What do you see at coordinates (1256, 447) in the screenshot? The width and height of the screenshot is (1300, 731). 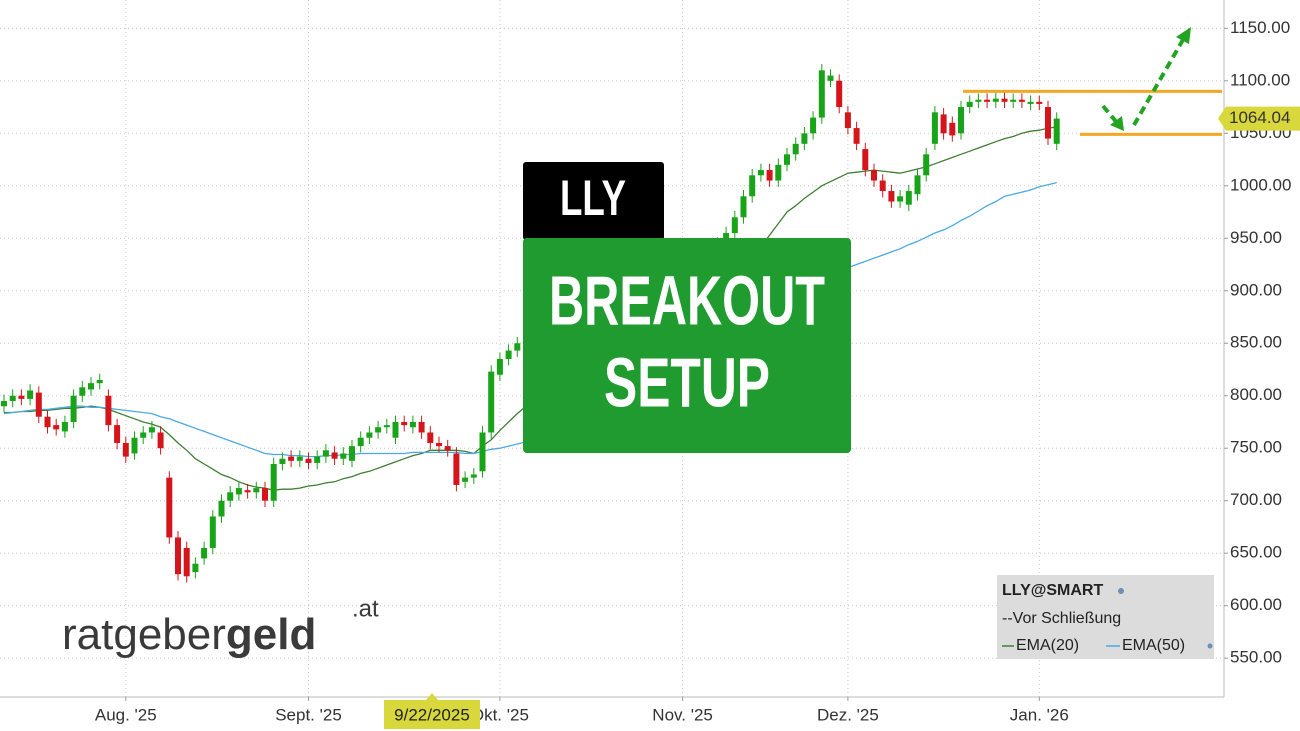 I see `y-tick-label: 750.00` at bounding box center [1256, 447].